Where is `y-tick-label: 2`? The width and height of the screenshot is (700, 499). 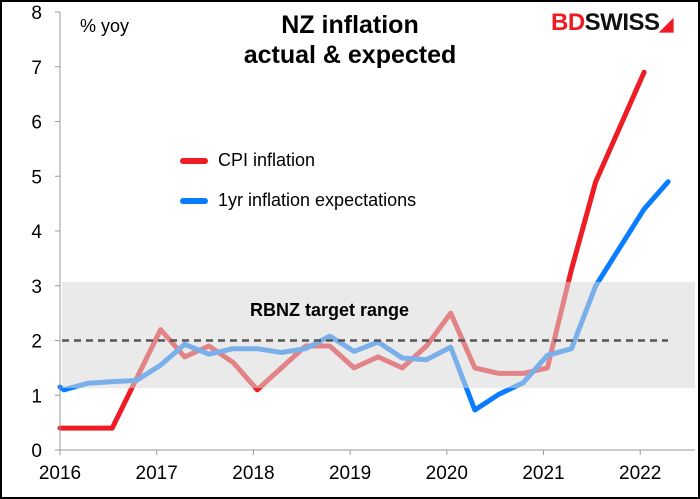 y-tick-label: 2 is located at coordinates (36, 342).